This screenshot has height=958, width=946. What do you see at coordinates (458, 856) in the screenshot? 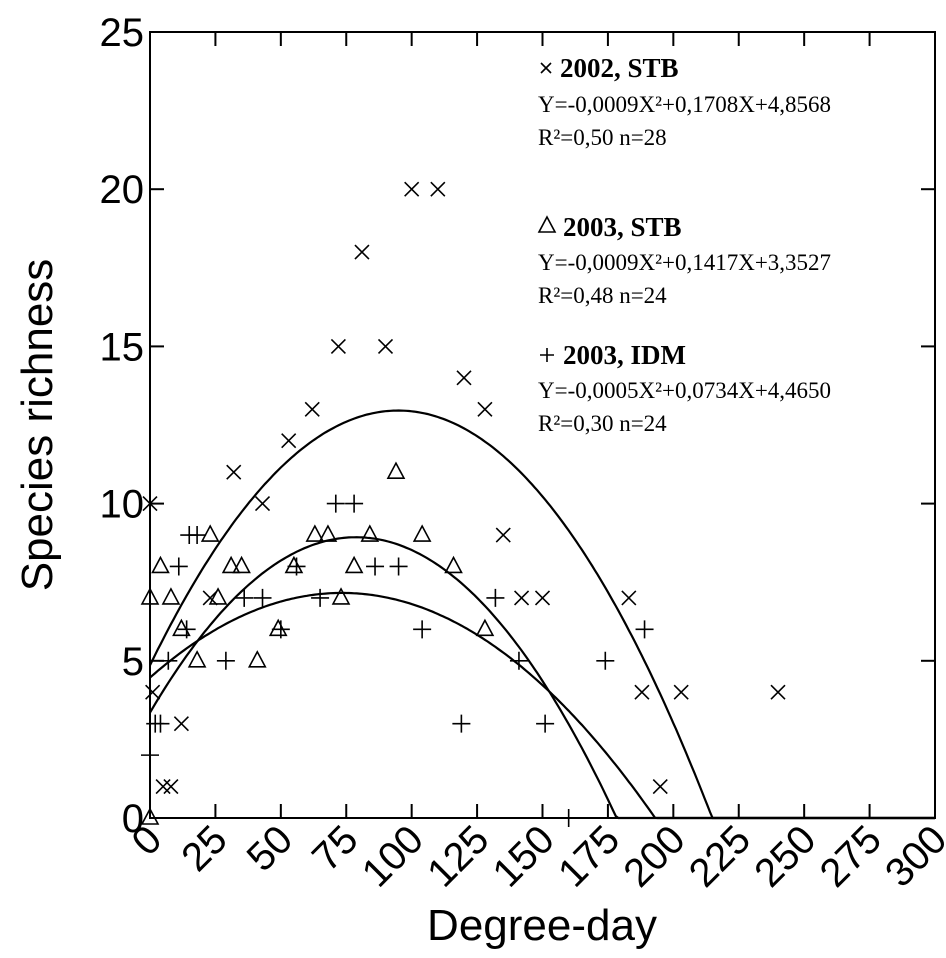
I see `x-tick-label: 125` at bounding box center [458, 856].